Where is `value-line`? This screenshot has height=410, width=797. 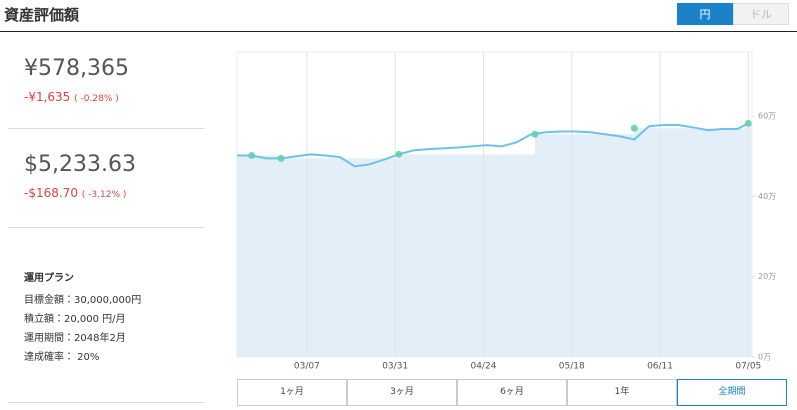 value-line is located at coordinates (493, 145).